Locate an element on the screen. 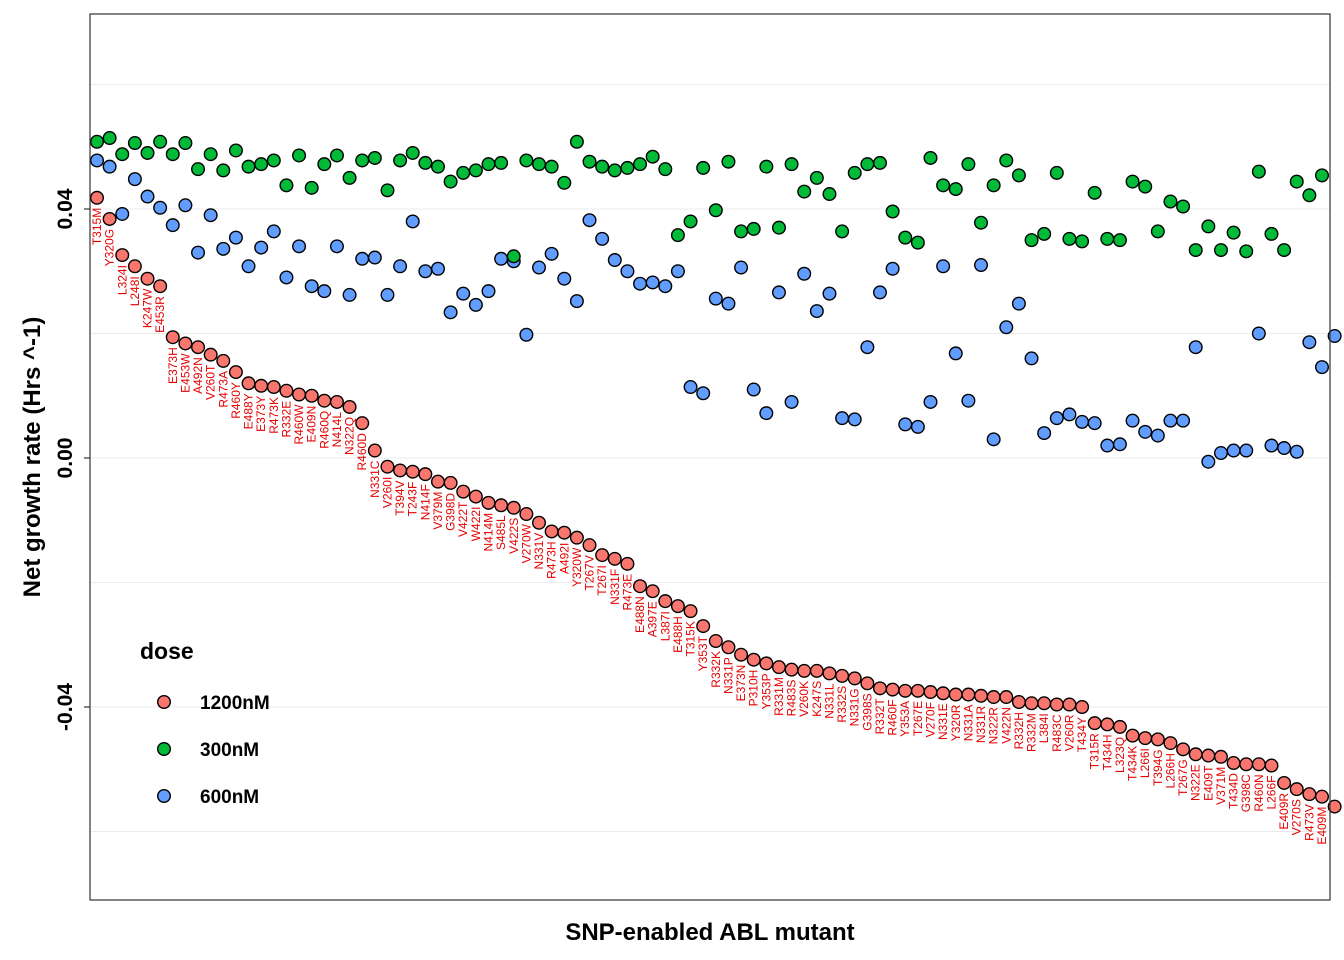 The image size is (1344, 960). legend-label-600nM: 600nM is located at coordinates (229, 797).